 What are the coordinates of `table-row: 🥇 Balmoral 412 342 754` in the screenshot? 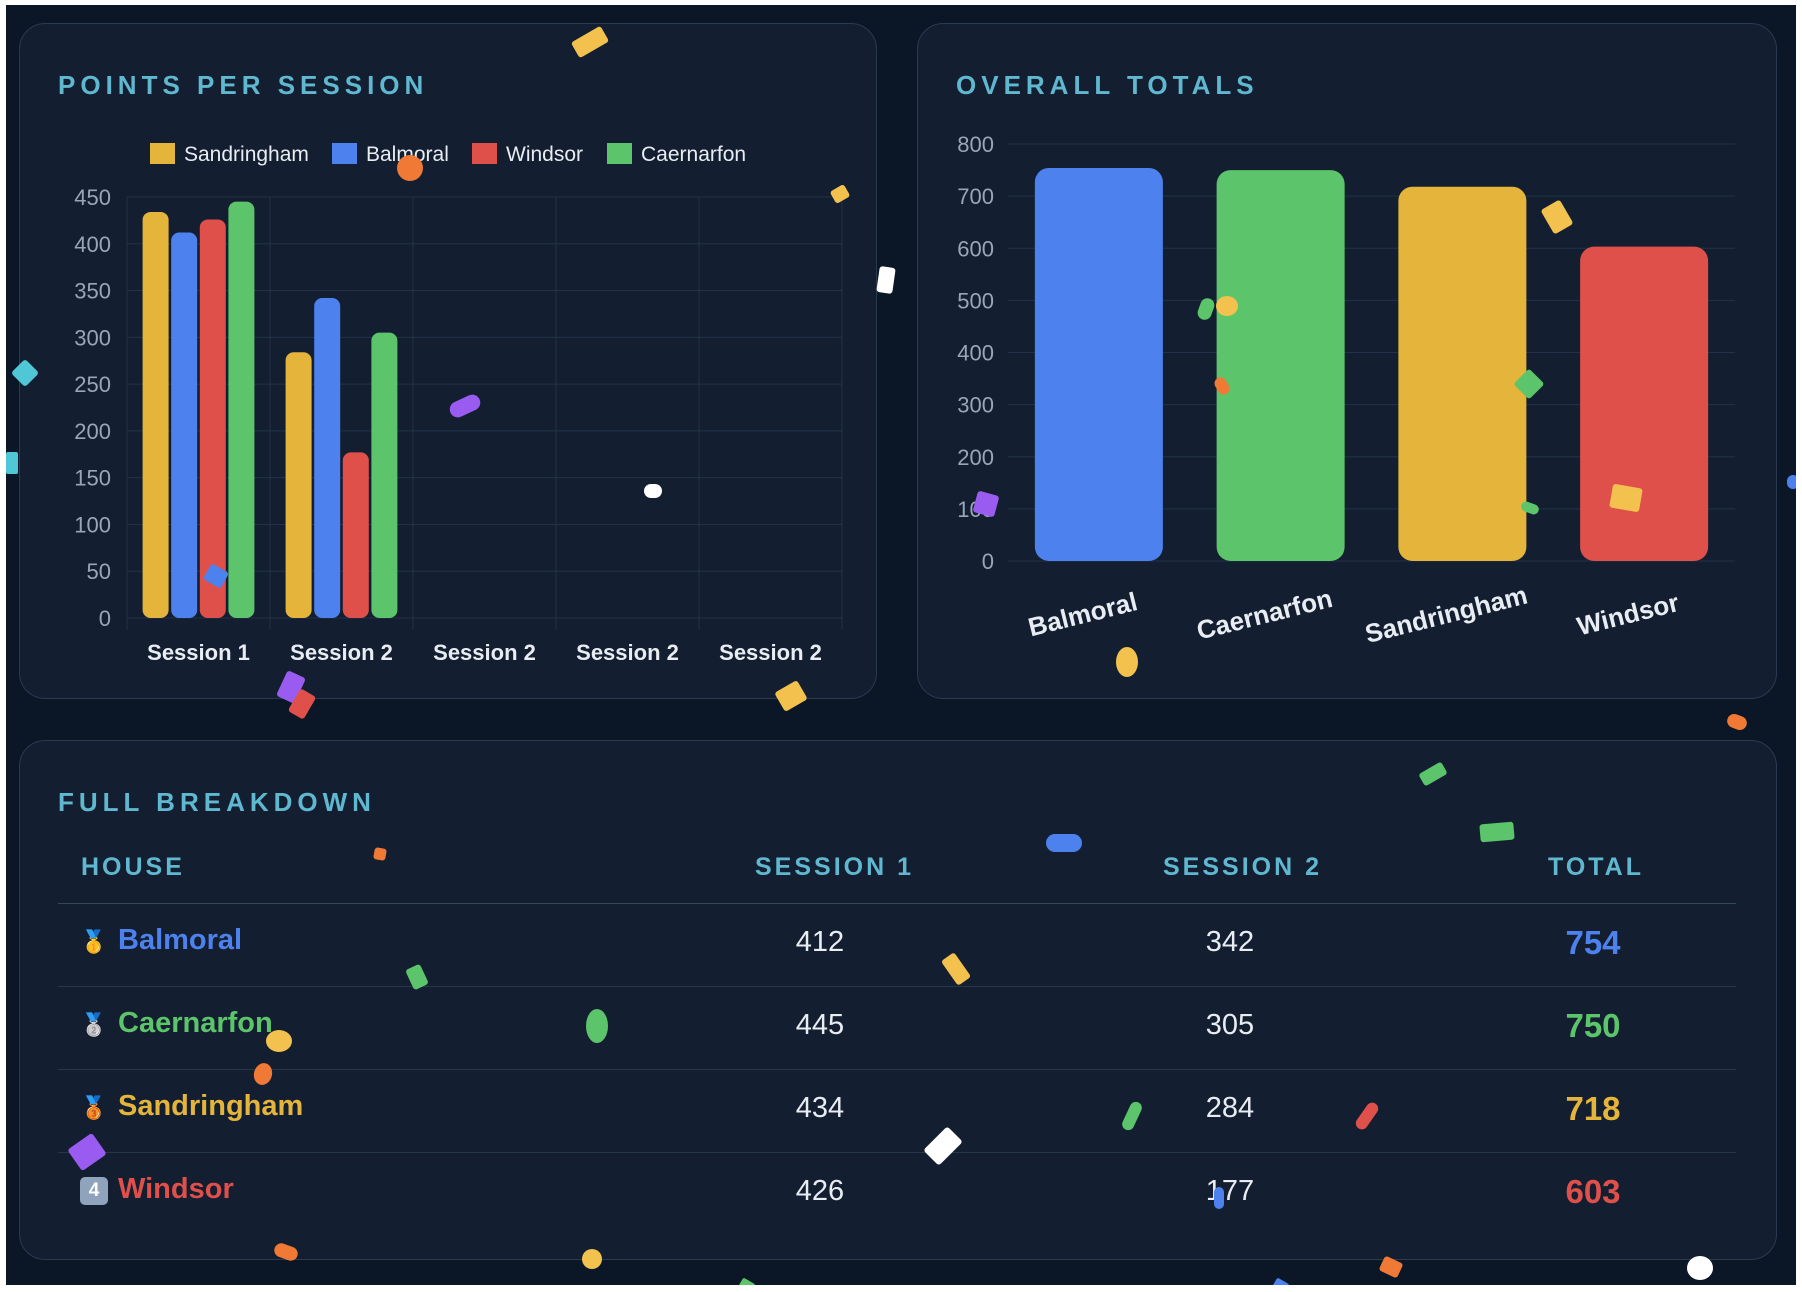 It's located at (899, 945).